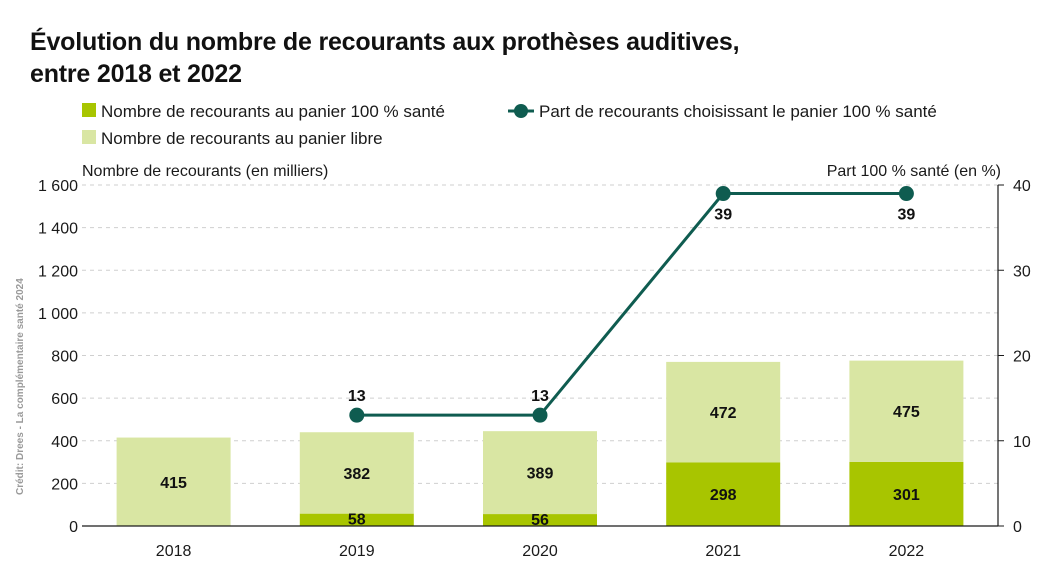  I want to click on x-tick-label: 2020, so click(540, 551).